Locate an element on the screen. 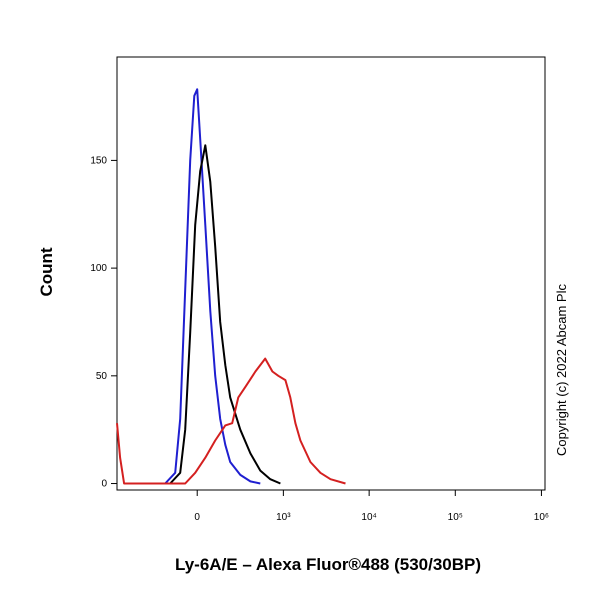 Image resolution: width=600 pixels, height=600 pixels. copyright: Copyright (c) 2022 Abcam Plc is located at coordinates (561, 370).